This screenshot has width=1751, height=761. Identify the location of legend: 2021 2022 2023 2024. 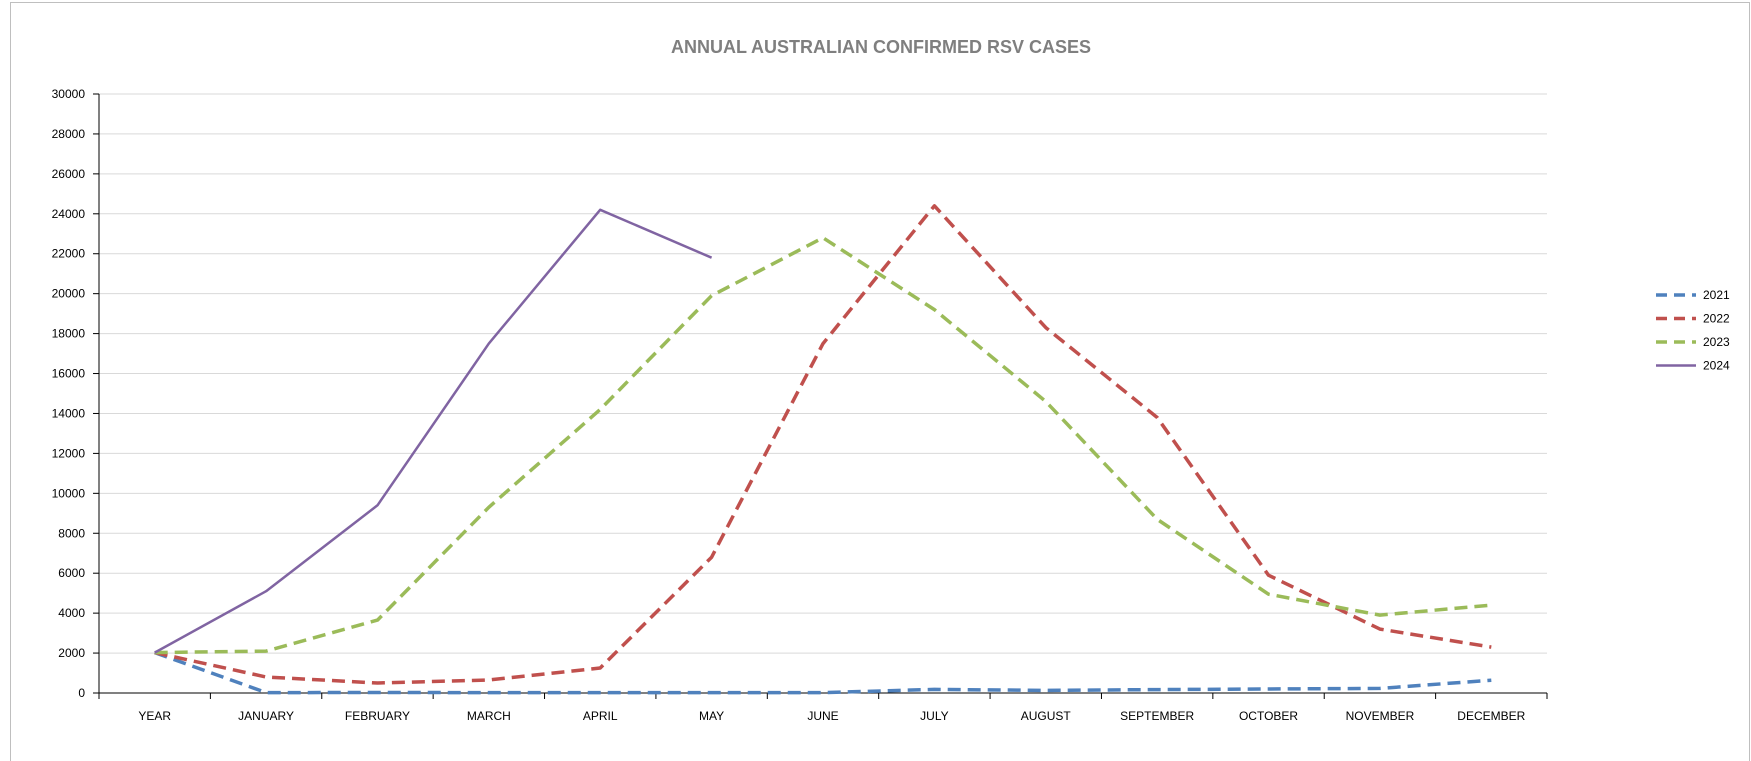
(1693, 330).